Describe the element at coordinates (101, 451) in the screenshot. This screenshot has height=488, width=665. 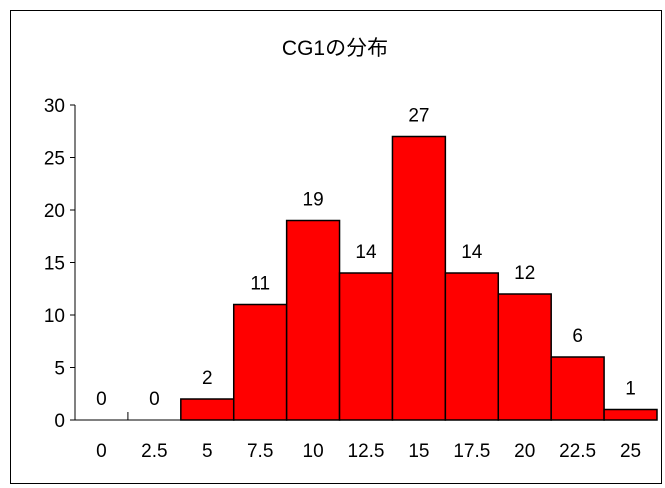
I see `x-tick-label: 0` at that location.